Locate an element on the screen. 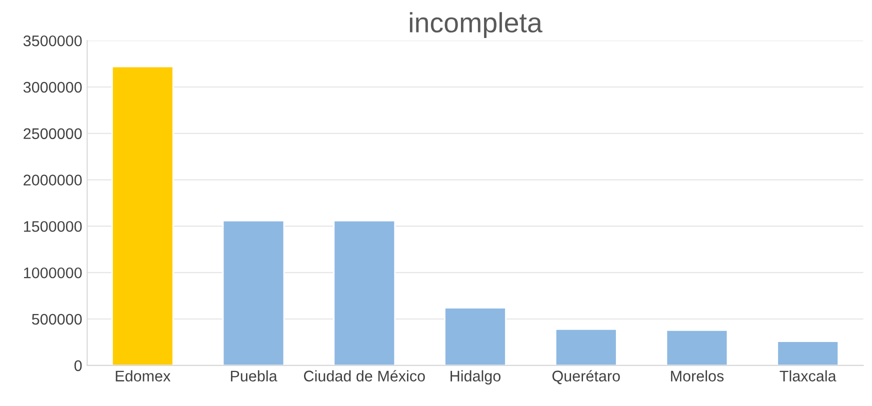 This screenshot has height=406, width=872. y-tick-label: 2500000 is located at coordinates (53, 134).